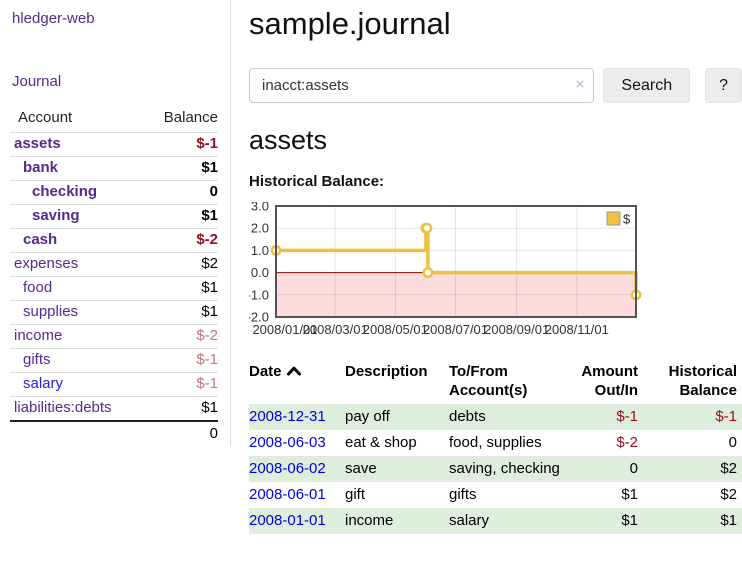  I want to click on x-axis-label: 2008/07/01, so click(455, 329).